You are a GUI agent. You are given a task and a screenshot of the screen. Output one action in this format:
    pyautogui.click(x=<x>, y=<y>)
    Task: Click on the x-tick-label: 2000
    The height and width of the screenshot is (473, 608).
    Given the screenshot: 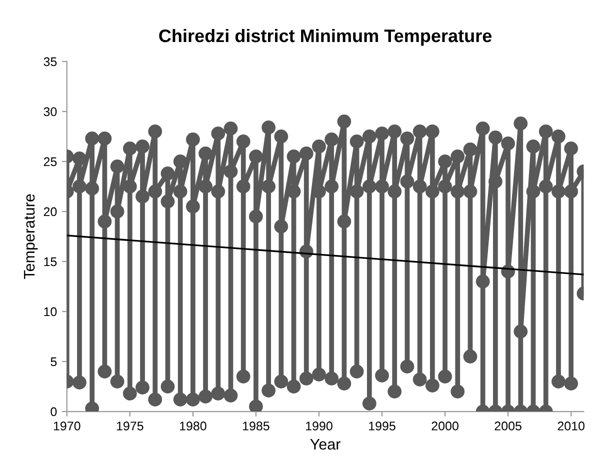 What is the action you would take?
    pyautogui.click(x=445, y=426)
    